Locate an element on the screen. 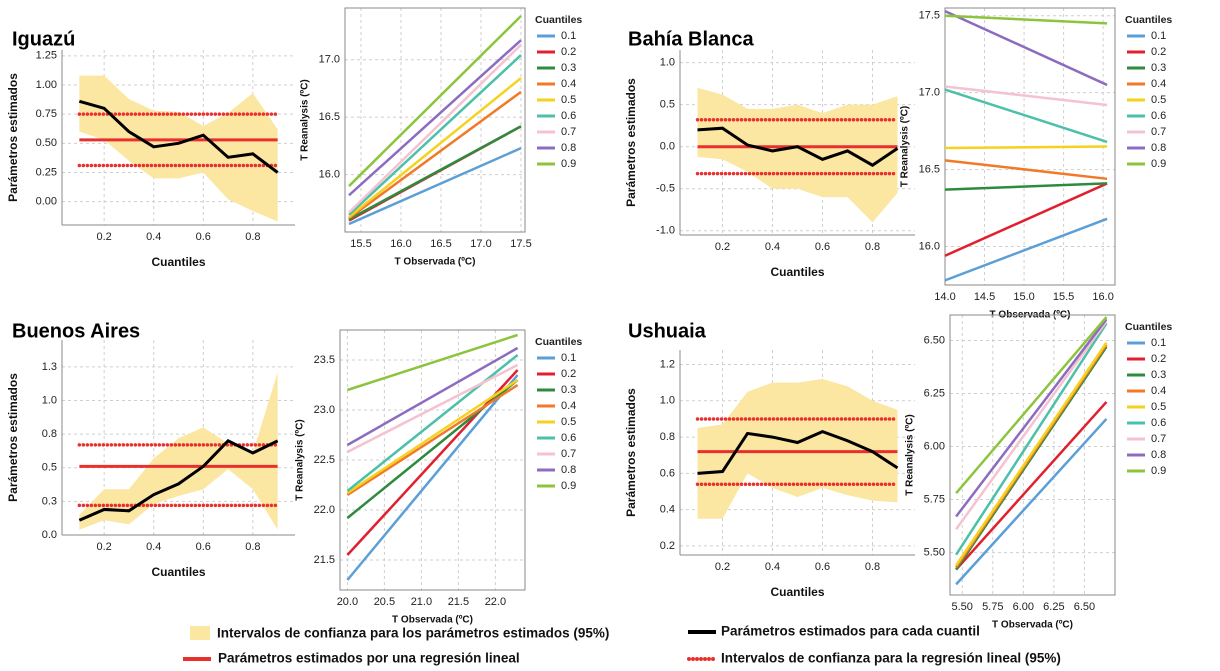 The image size is (1220, 671). plot-frame is located at coordinates (1032, 455).